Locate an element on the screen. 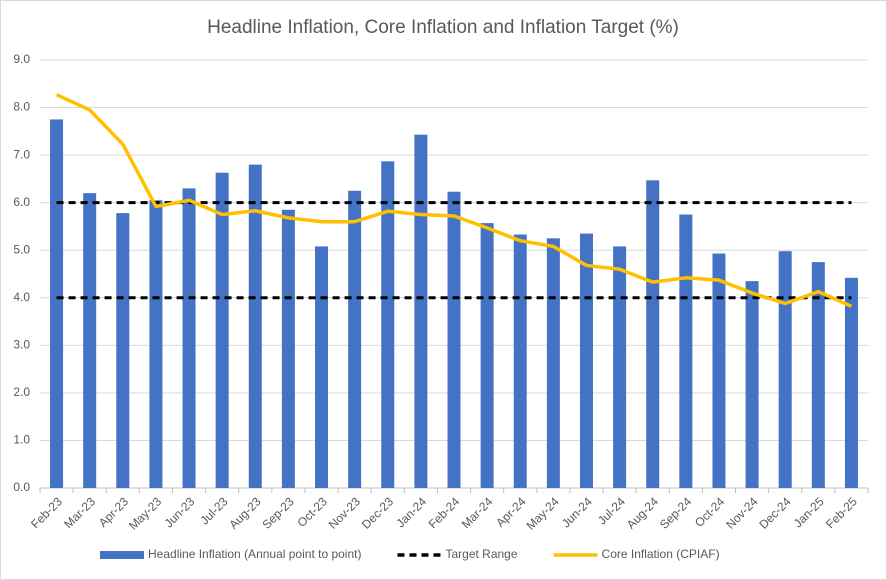 The width and height of the screenshot is (887, 580). y-tick-label: 1.0 is located at coordinates (21, 440).